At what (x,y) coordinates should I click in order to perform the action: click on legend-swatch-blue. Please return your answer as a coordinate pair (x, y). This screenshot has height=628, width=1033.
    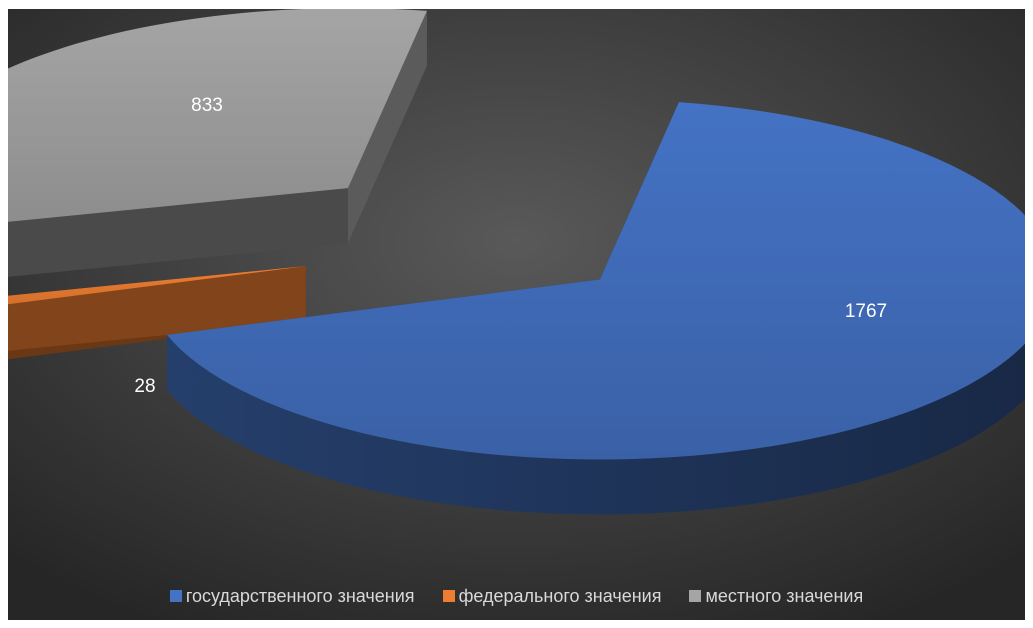
    Looking at the image, I should click on (175, 596).